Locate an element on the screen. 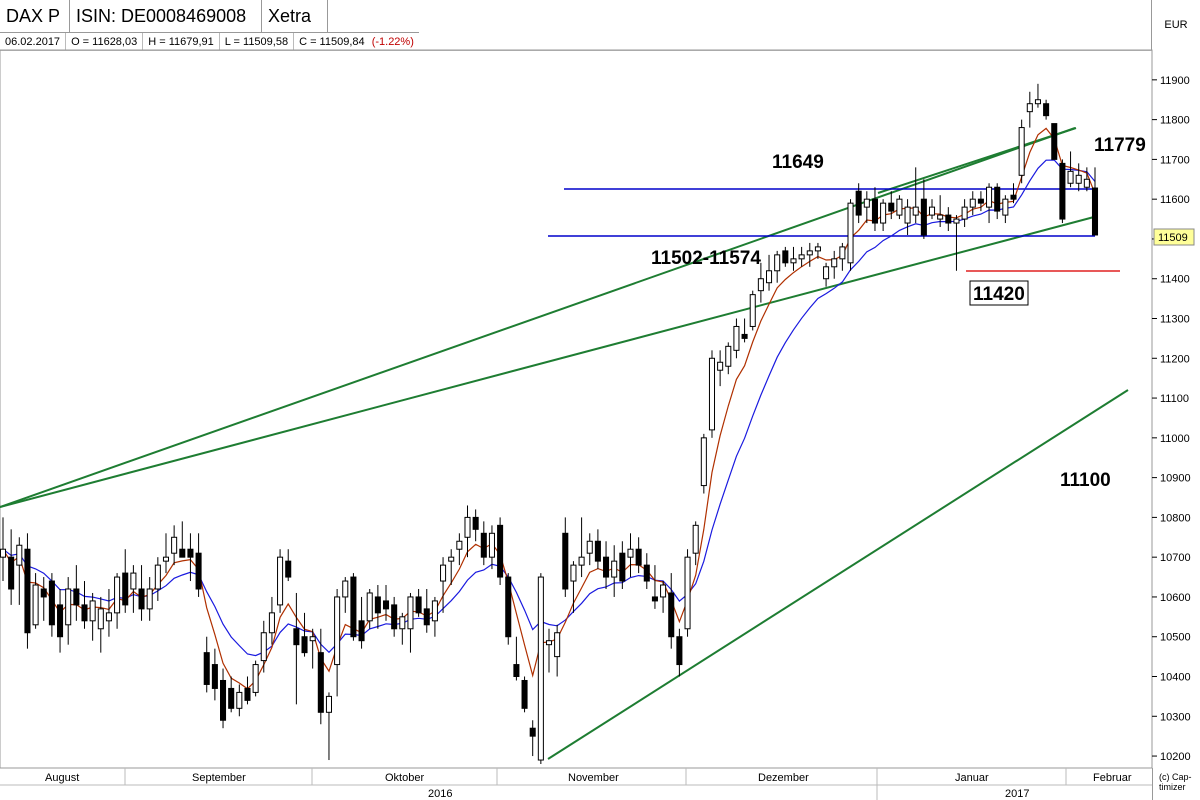 Image resolution: width=1200 pixels, height=800 pixels. y-tick-label: 11700 is located at coordinates (1175, 160).